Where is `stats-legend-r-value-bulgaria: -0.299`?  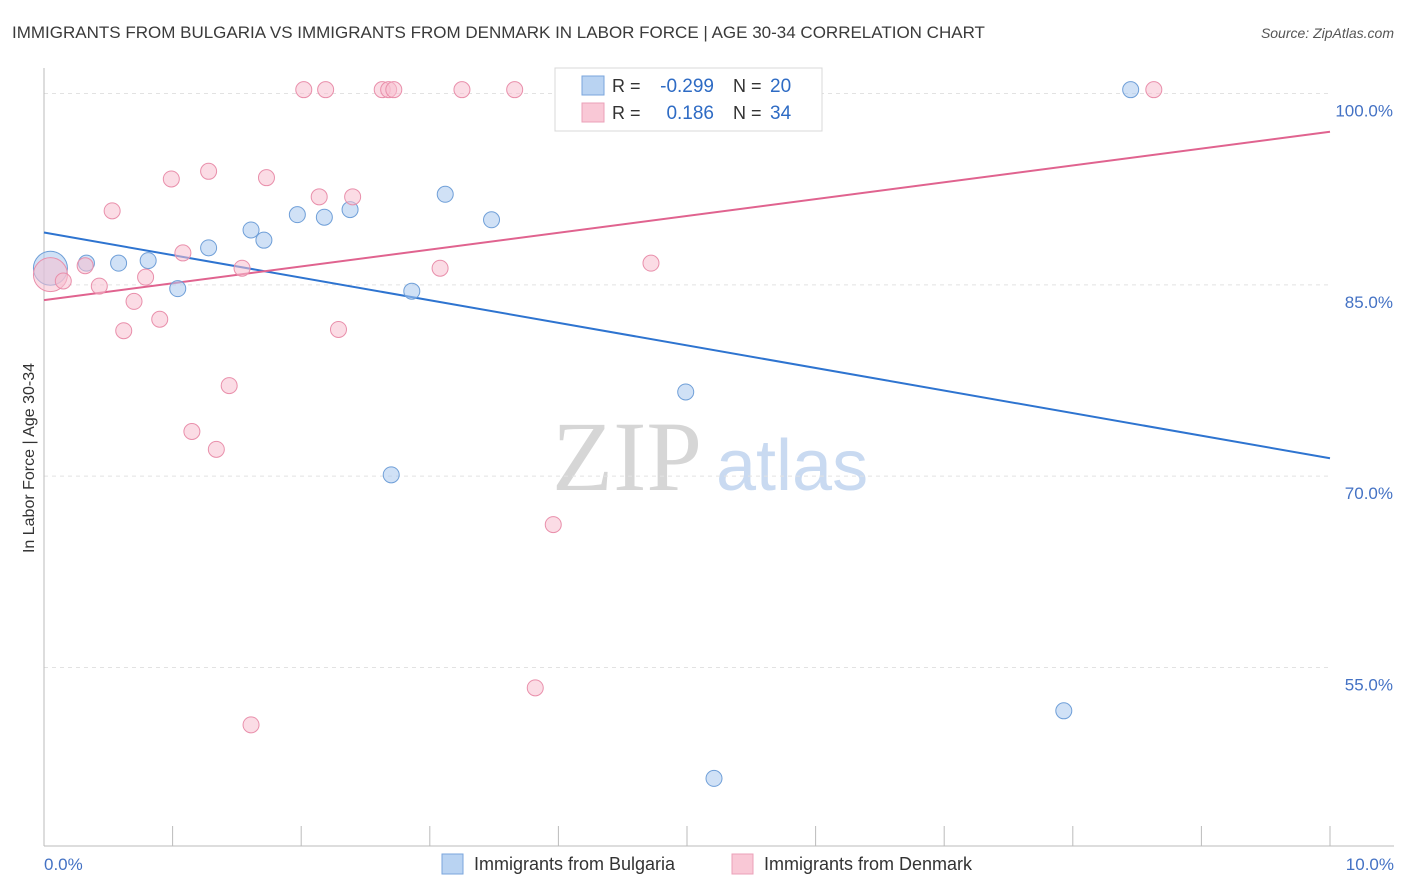 stats-legend-r-value-bulgaria: -0.299 is located at coordinates (687, 86).